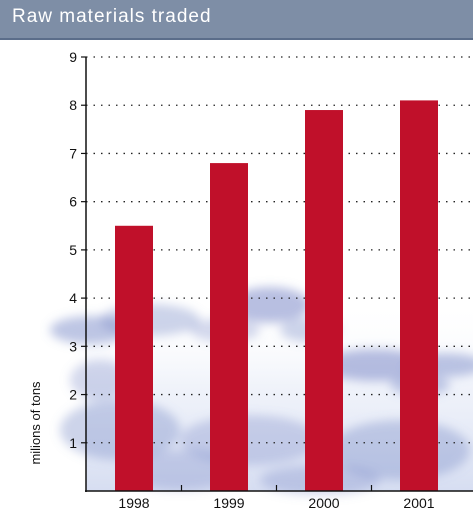 The image size is (473, 513). I want to click on title-underline, so click(236, 39).